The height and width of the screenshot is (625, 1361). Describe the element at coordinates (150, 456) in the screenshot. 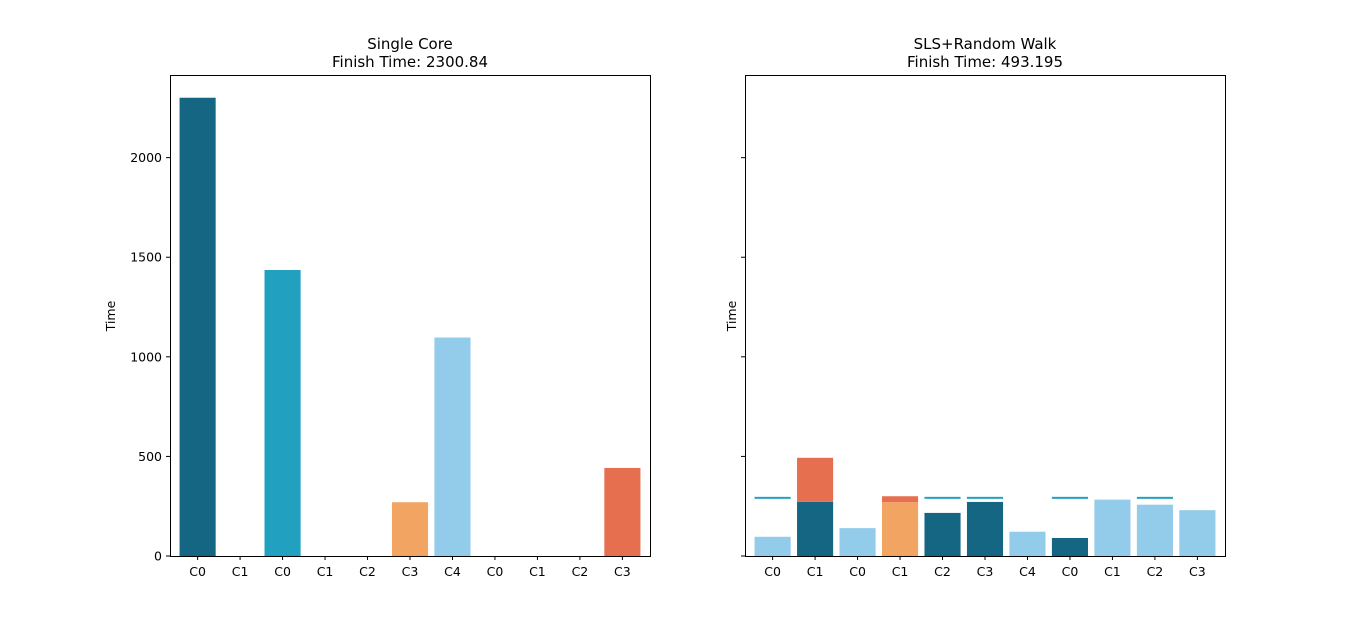

I see `y-tick-label: 500` at that location.